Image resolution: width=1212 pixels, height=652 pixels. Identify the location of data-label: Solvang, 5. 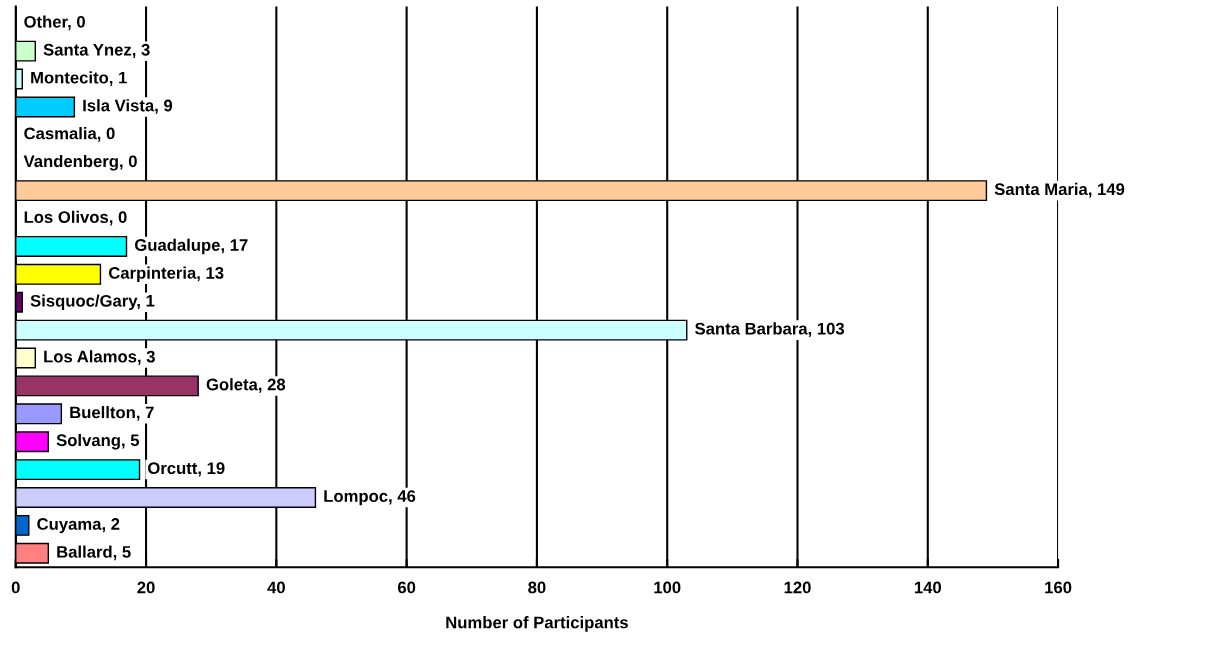
(98, 441).